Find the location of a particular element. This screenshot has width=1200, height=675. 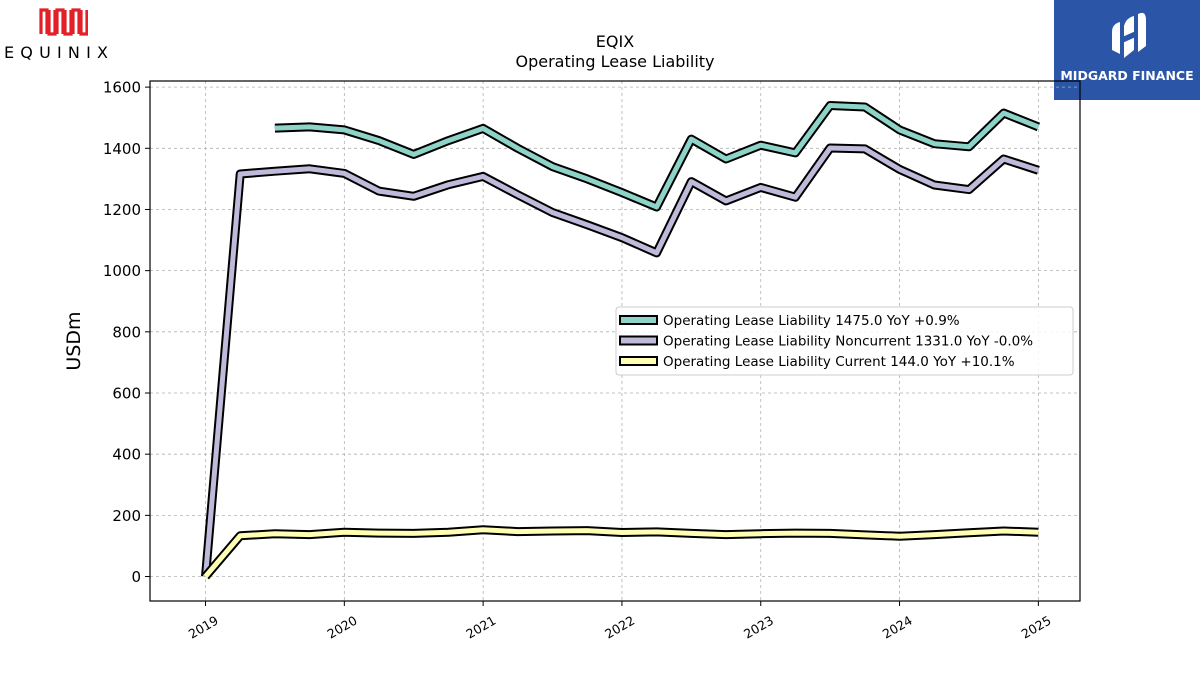

legend-box is located at coordinates (844, 341).